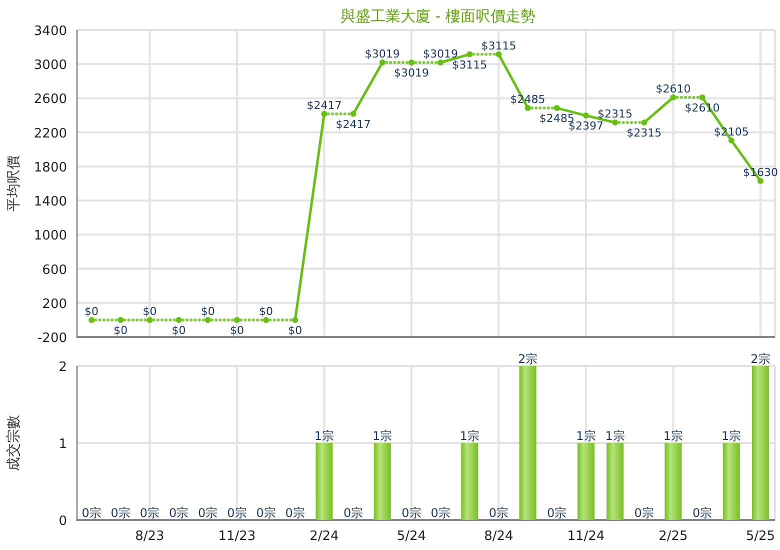 The width and height of the screenshot is (780, 550). I want to click on y-axis-title: 成交宗數, so click(14, 443).